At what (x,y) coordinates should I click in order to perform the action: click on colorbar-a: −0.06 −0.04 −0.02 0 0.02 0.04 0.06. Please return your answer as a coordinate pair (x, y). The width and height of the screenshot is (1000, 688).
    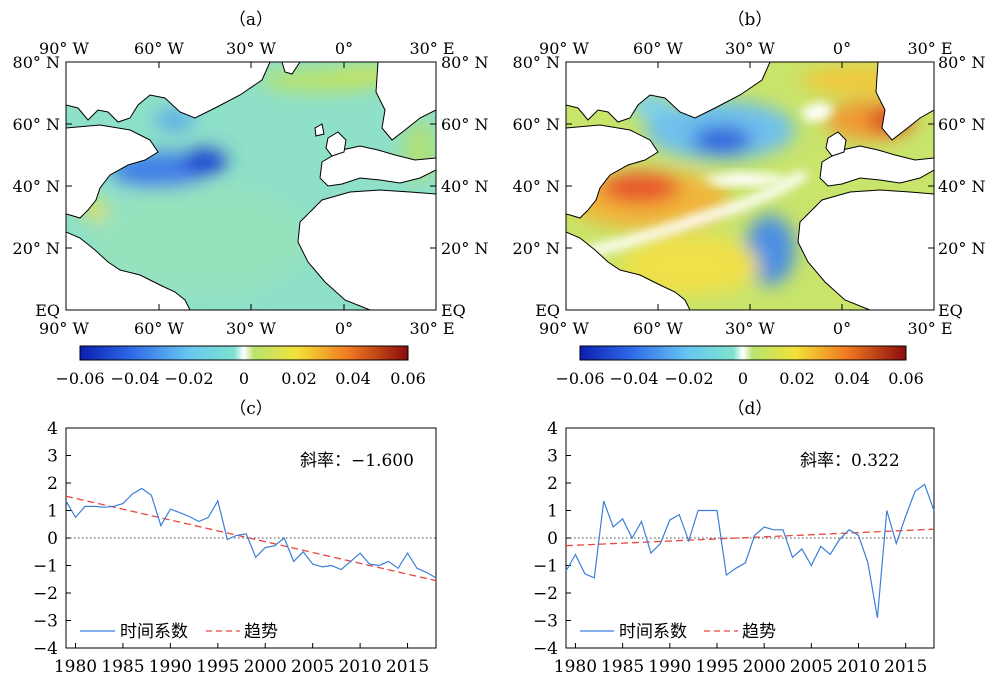
    Looking at the image, I should click on (240, 366).